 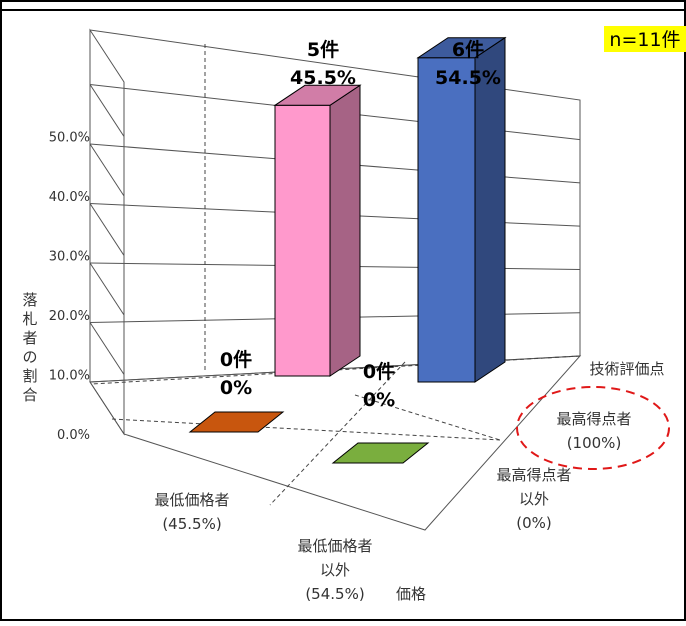 I want to click on depth-category-label: (0%), so click(x=534, y=523).